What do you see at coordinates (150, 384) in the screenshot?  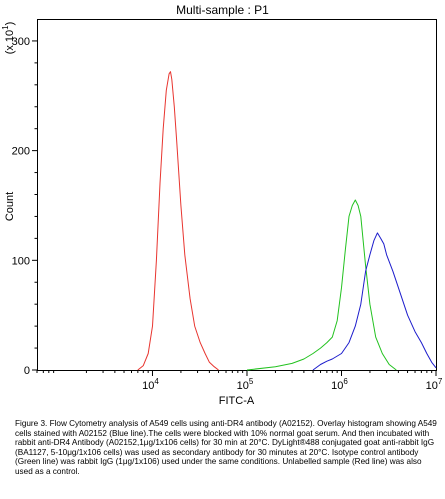 I see `x-tick-label: 10⁴` at bounding box center [150, 384].